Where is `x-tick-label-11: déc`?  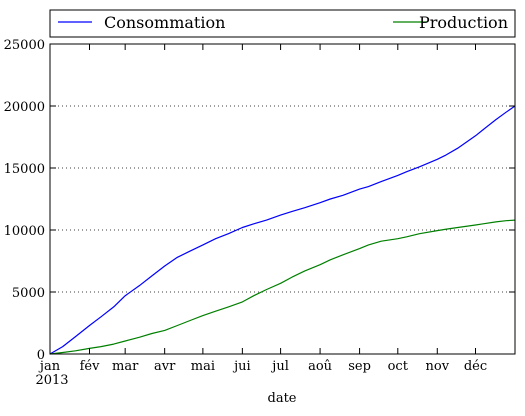 x-tick-label-11: déc is located at coordinates (475, 366).